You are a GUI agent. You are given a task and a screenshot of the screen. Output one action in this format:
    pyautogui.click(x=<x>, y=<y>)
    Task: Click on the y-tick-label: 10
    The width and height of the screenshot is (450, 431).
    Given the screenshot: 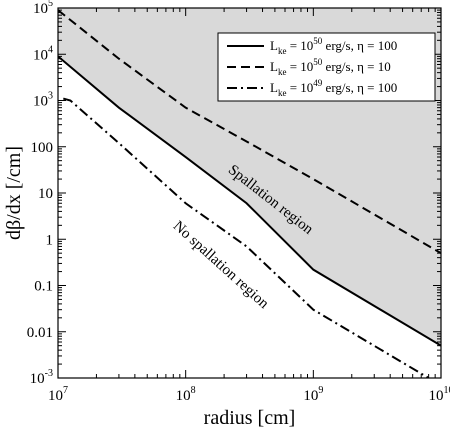 What is the action you would take?
    pyautogui.click(x=45, y=194)
    